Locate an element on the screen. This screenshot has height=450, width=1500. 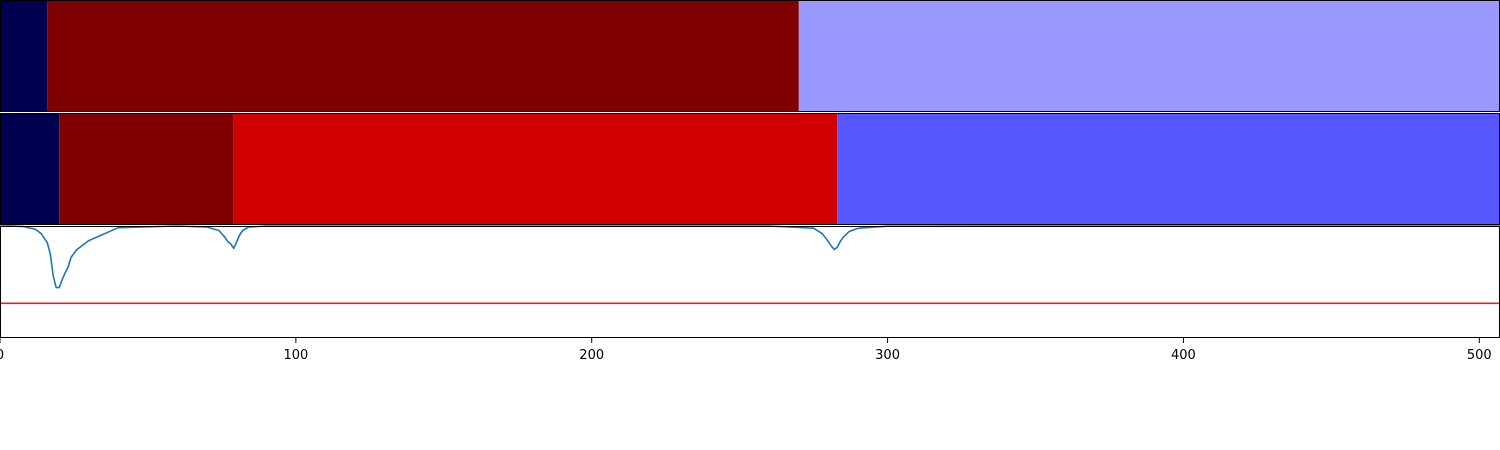
x-tick-label: 300 is located at coordinates (887, 355).